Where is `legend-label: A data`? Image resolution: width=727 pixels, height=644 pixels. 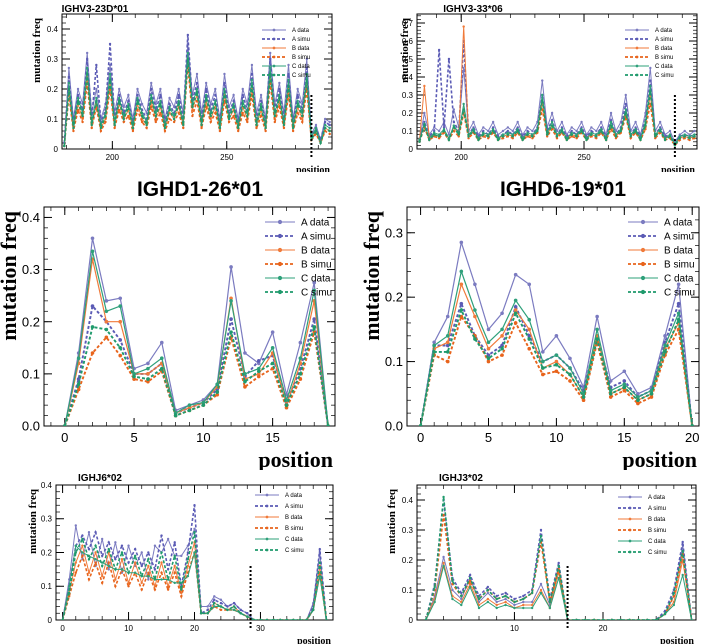
legend-label: A data is located at coordinates (664, 31).